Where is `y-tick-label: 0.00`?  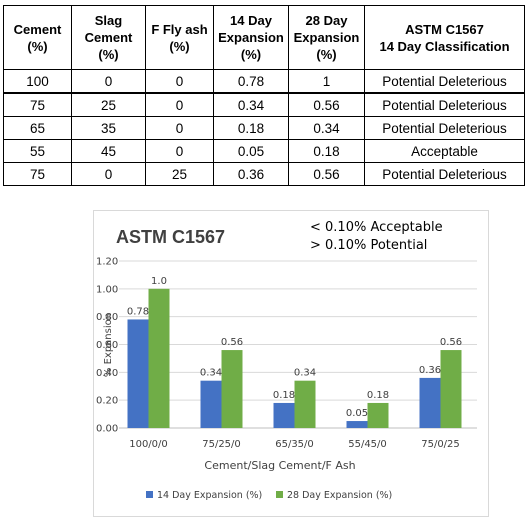 y-tick-label: 0.00 is located at coordinates (107, 429).